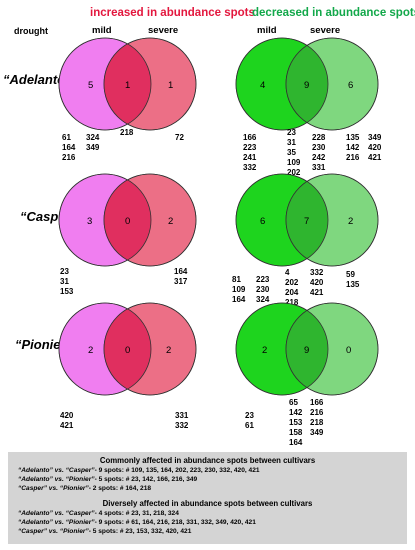 The width and height of the screenshot is (415, 550). Describe the element at coordinates (172, 13) in the screenshot. I see `increased-header: increased in abundance spots` at that location.